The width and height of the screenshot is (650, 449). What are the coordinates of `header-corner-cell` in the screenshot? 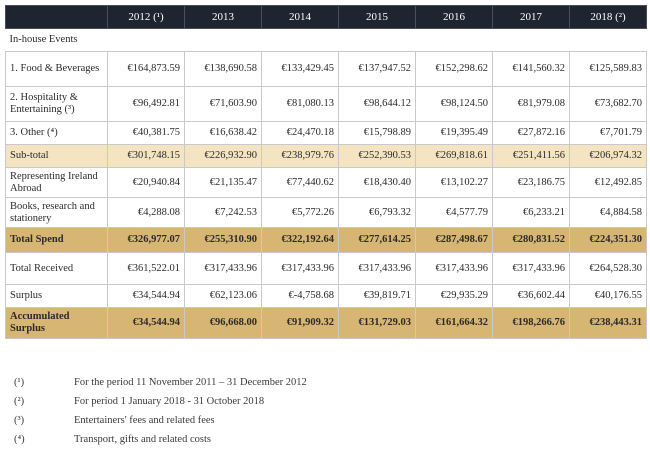 It's located at (56, 17).